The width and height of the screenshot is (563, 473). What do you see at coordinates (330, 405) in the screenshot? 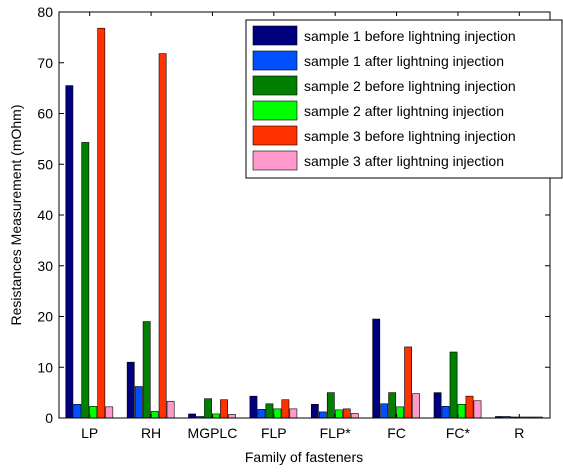
I see `bar-FLP*-series-3` at bounding box center [330, 405].